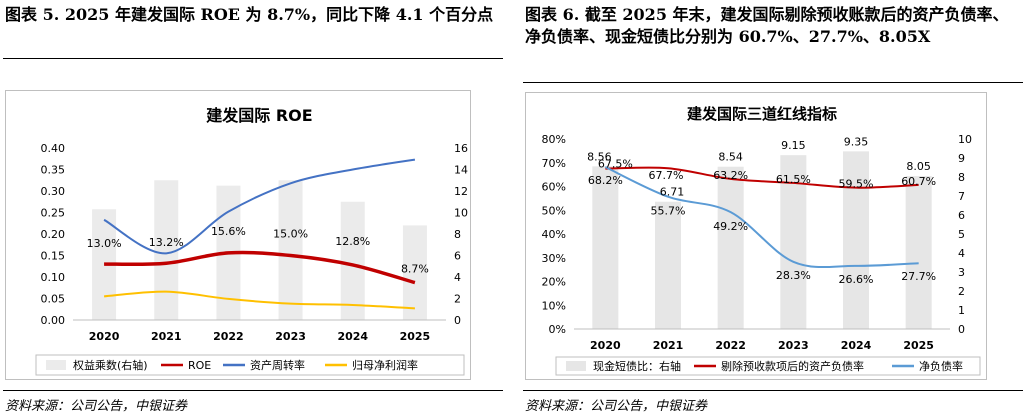 The width and height of the screenshot is (1033, 416). I want to click on data-label: 26.6%, so click(856, 279).